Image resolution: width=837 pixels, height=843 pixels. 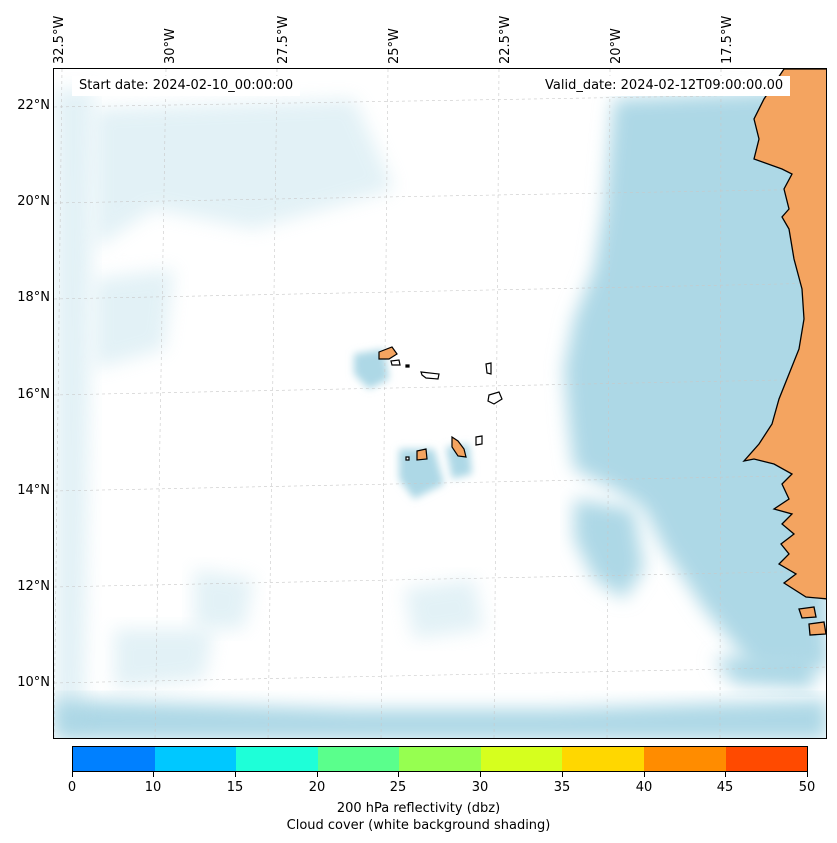 What do you see at coordinates (33, 394) in the screenshot?
I see `lat-label-16n: 16°N` at bounding box center [33, 394].